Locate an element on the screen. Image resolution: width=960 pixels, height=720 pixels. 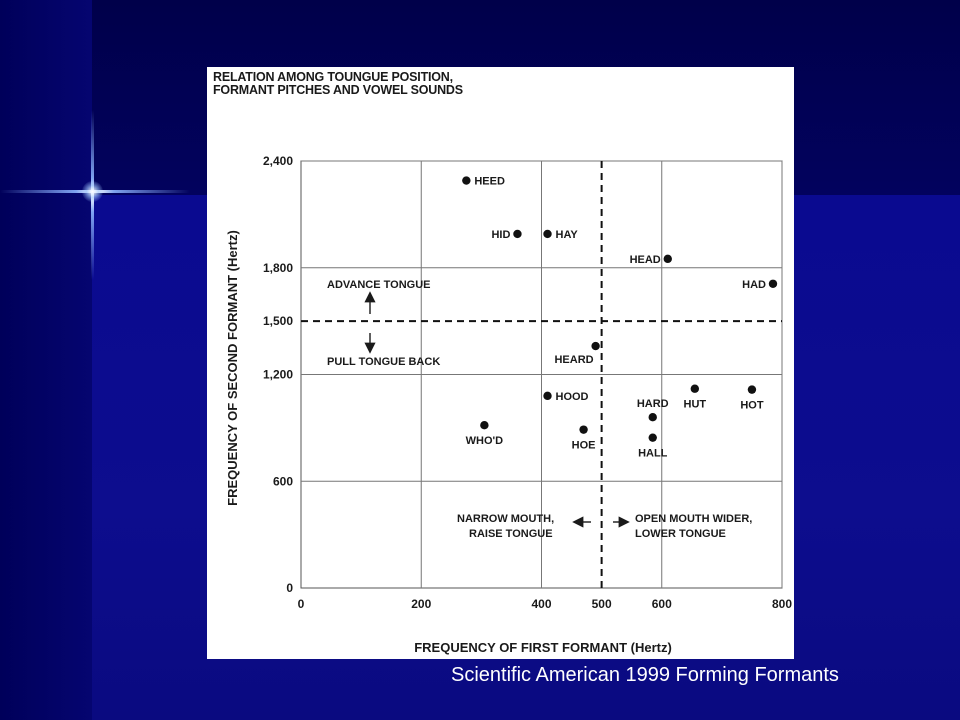
pull-tongue-back-label: PULL TONGUE BACK is located at coordinates (383, 362).